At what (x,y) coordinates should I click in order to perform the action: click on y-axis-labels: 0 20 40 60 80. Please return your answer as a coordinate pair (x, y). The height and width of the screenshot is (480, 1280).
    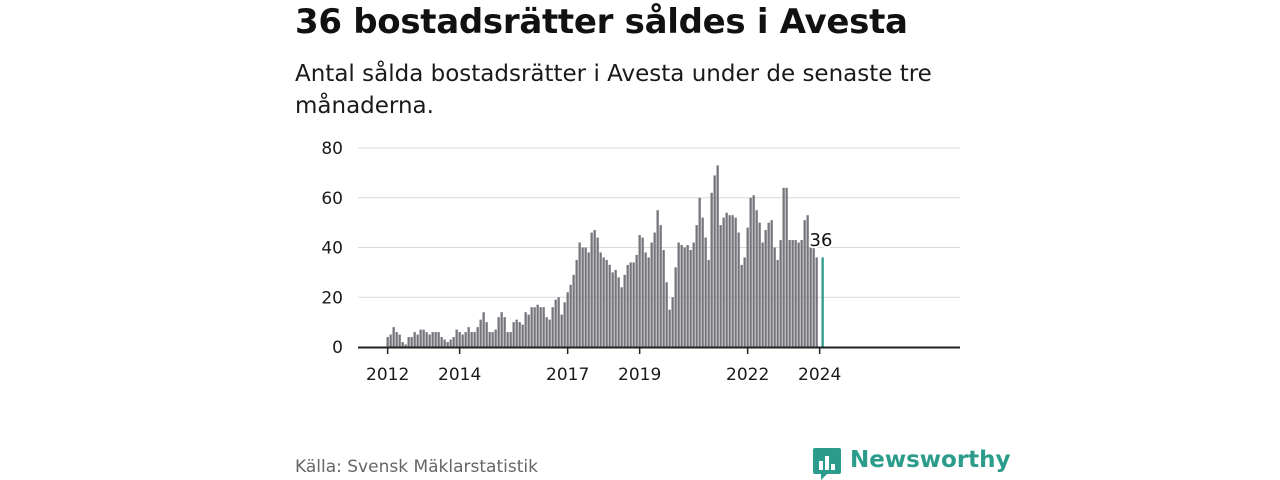
    Looking at the image, I should click on (332, 248).